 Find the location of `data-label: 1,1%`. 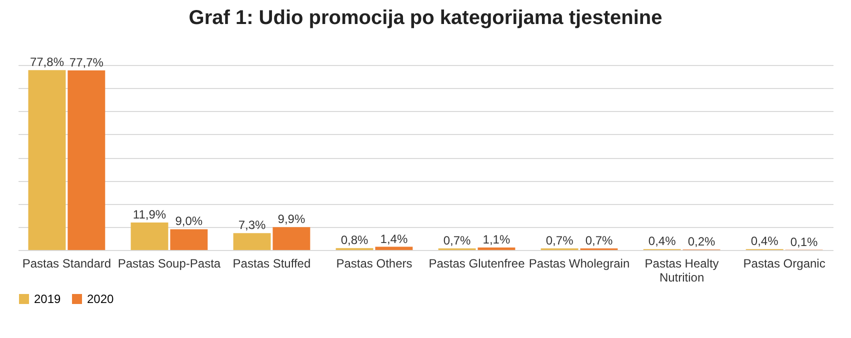

data-label: 1,1% is located at coordinates (496, 239).